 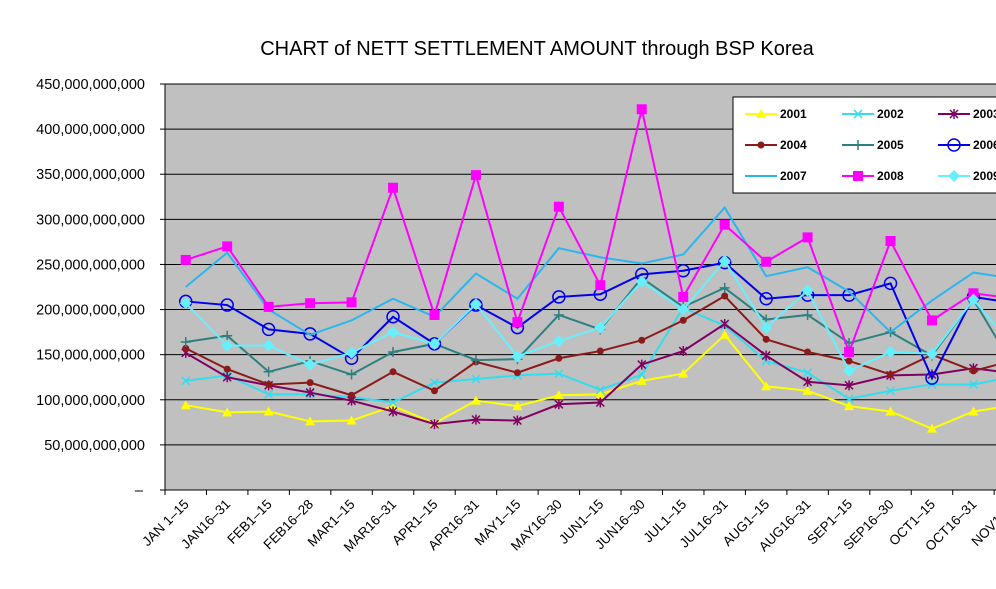 What do you see at coordinates (984, 145) in the screenshot?
I see `legend-label: 2006` at bounding box center [984, 145].